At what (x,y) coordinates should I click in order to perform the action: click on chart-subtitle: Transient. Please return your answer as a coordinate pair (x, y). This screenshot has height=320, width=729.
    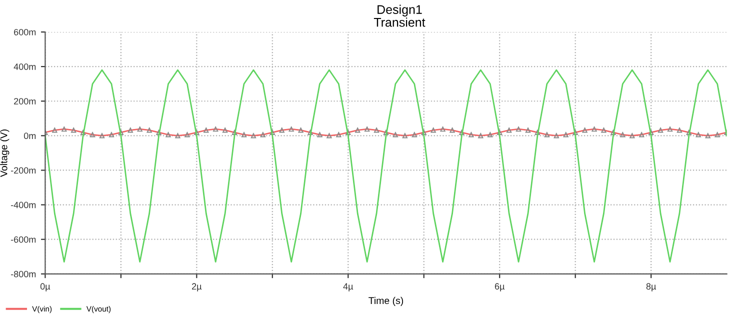
    Looking at the image, I should click on (400, 22).